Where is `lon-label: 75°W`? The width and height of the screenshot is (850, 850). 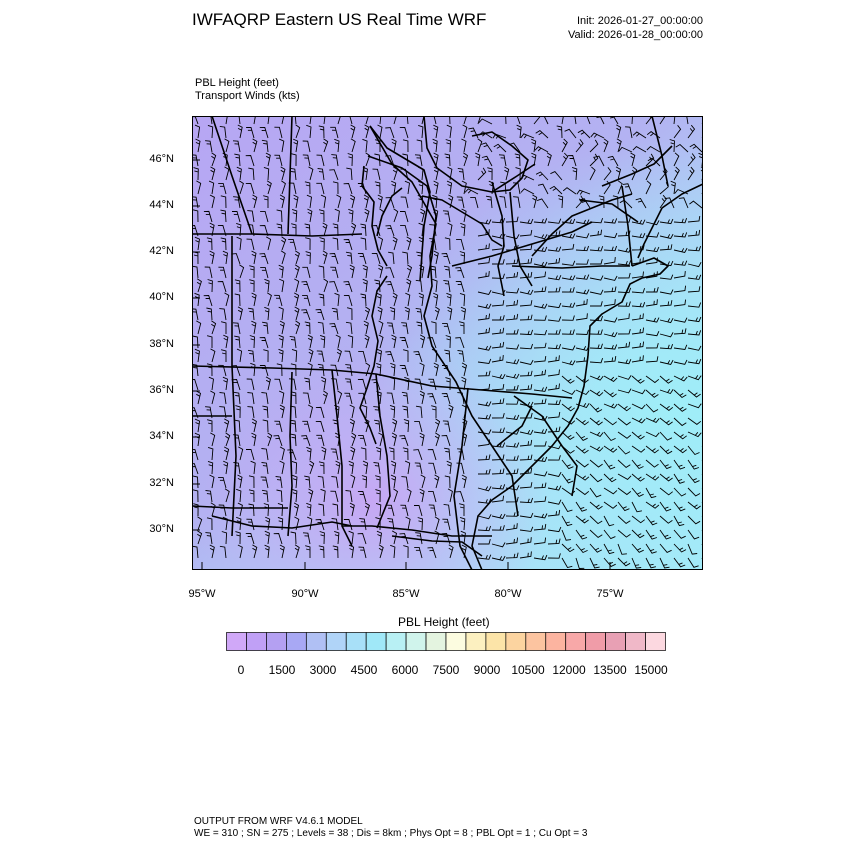 lon-label: 75°W is located at coordinates (610, 594).